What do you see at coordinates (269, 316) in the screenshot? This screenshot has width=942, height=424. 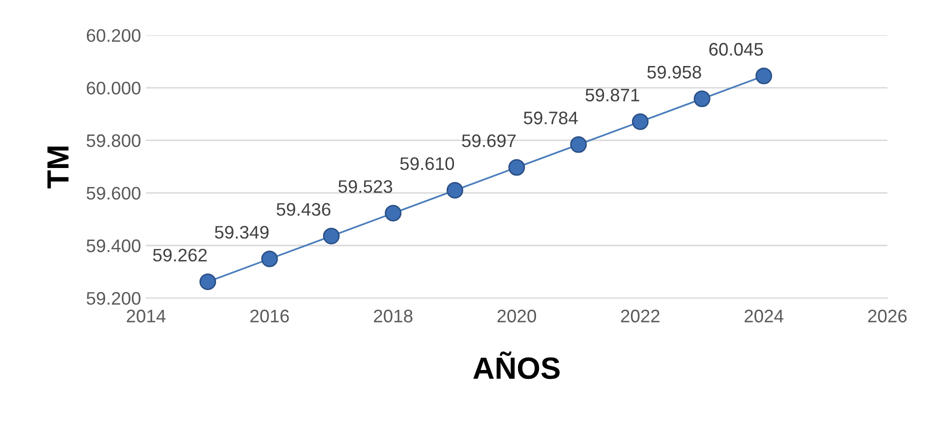 I see `x-tick-label: 2016` at bounding box center [269, 316].